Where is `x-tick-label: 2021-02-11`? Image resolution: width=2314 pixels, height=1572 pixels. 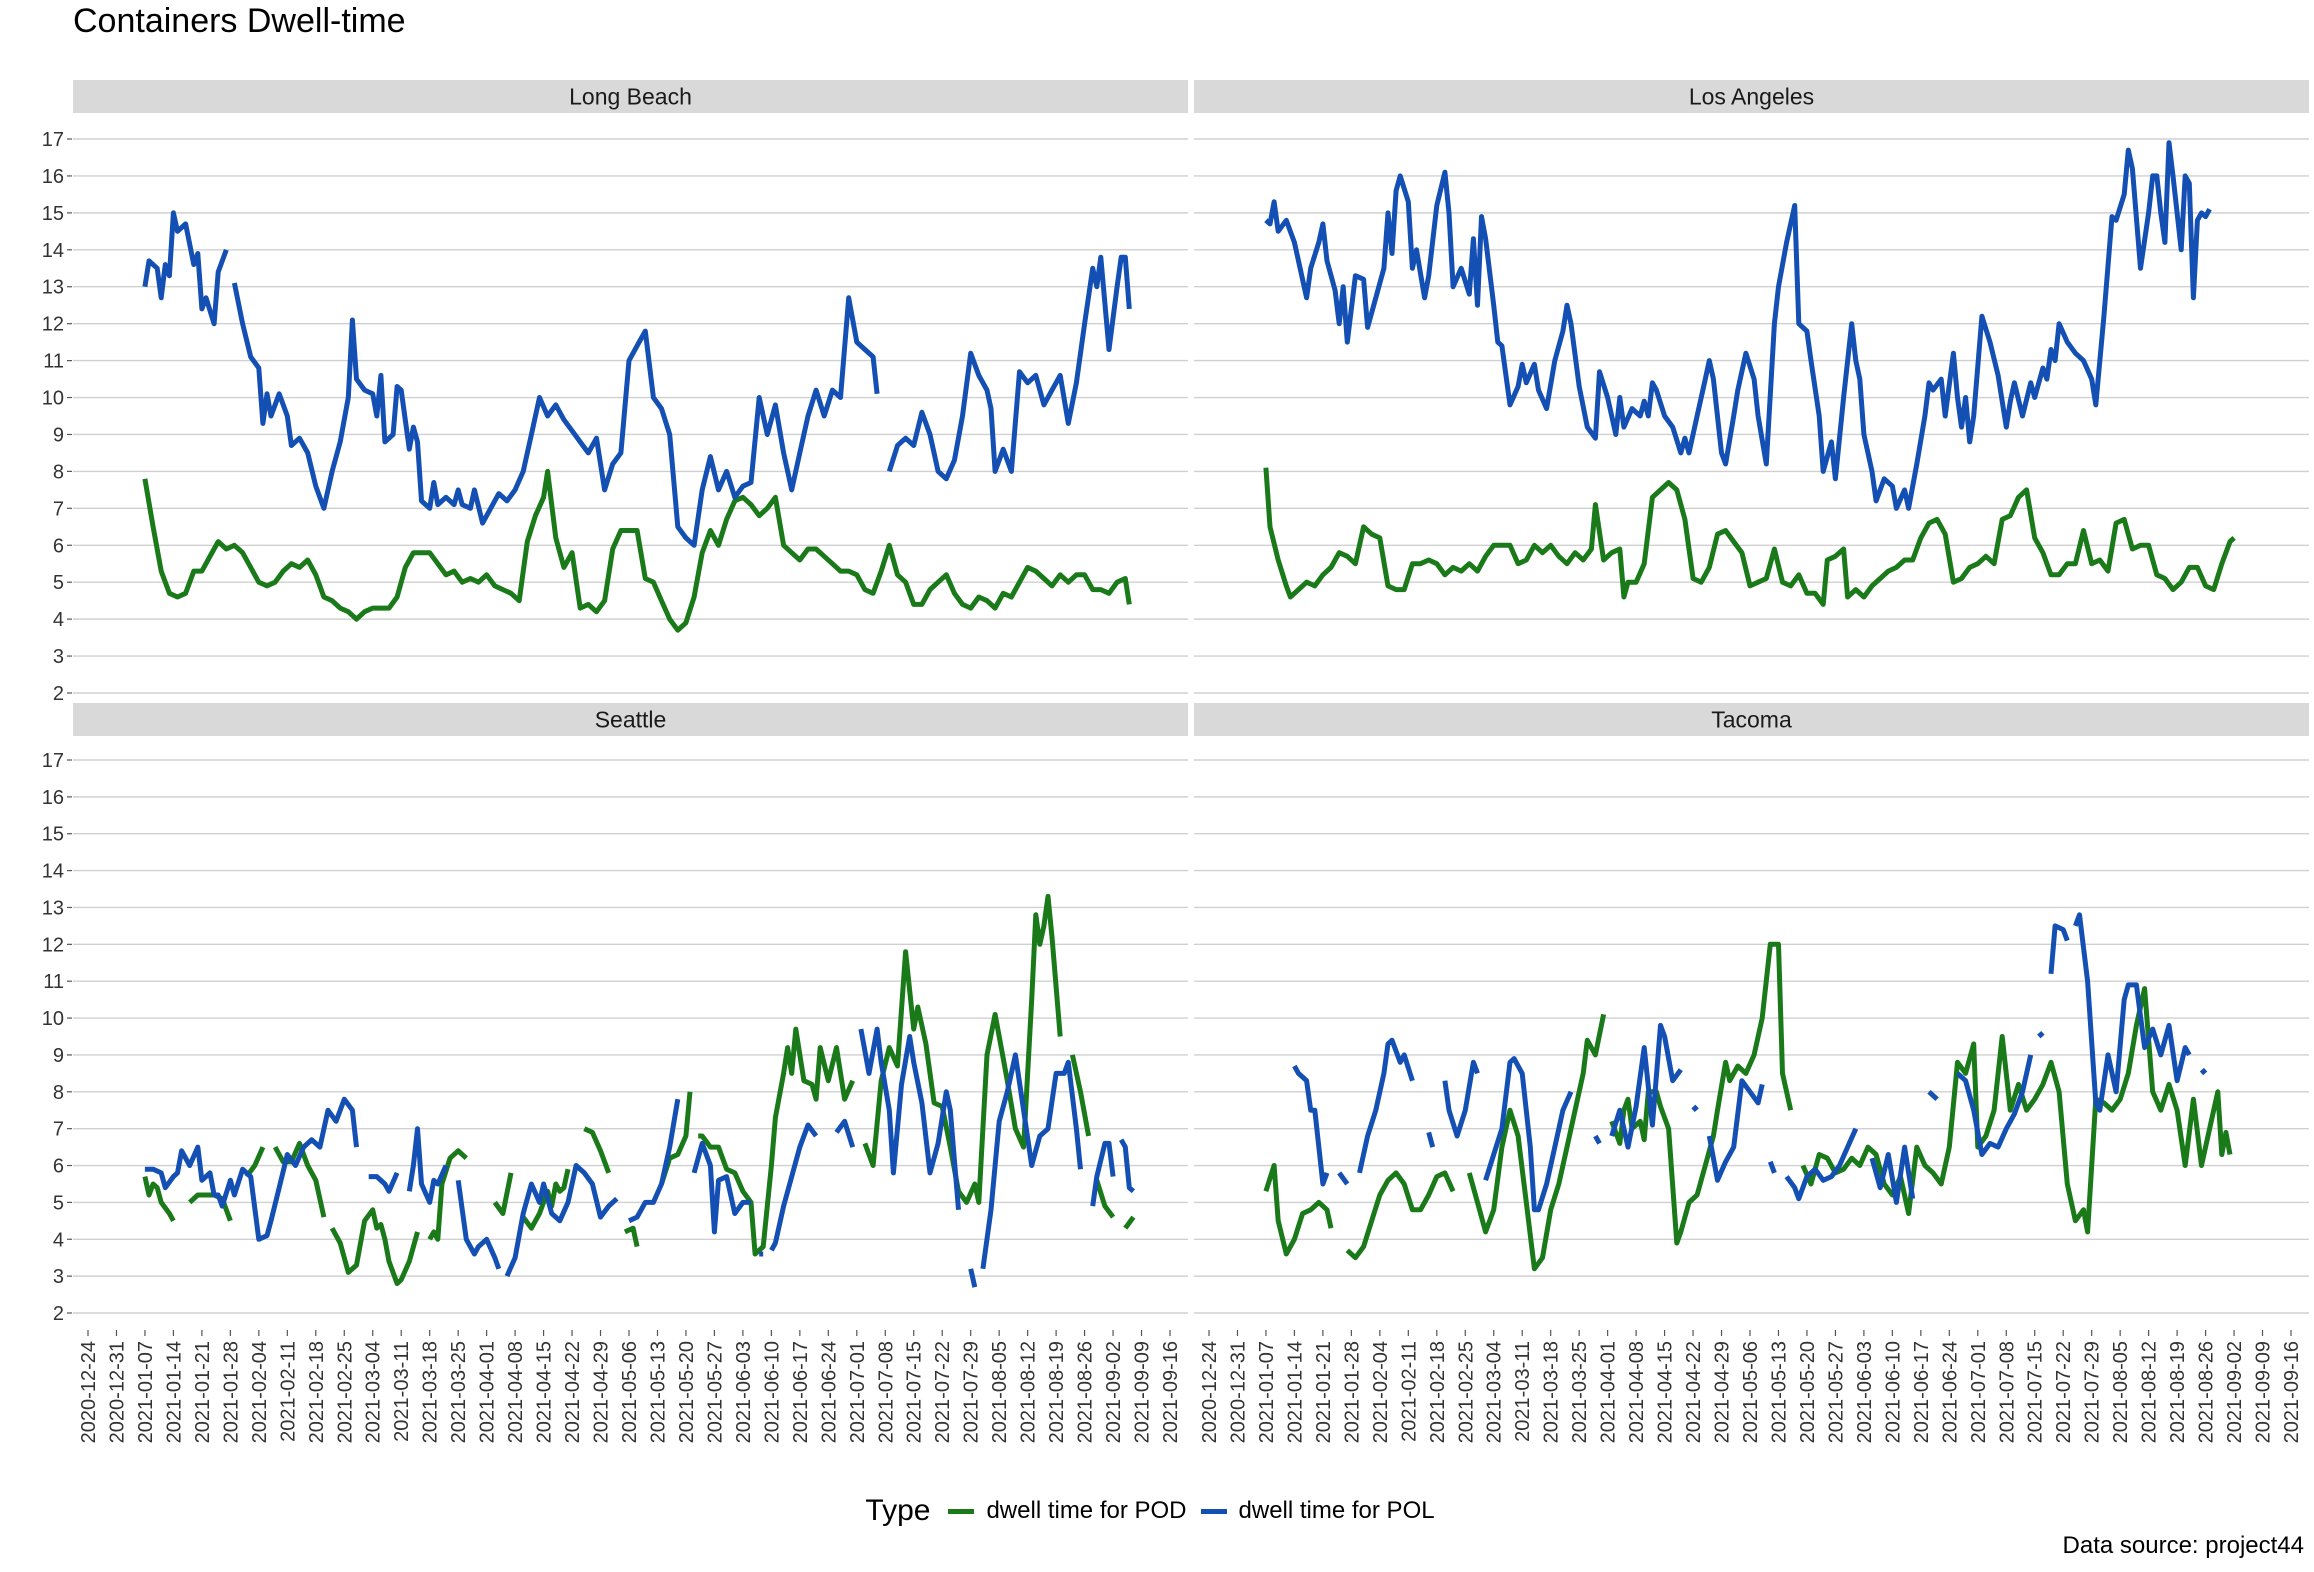
x-tick-label: 2021-02-11 is located at coordinates (1409, 1391).